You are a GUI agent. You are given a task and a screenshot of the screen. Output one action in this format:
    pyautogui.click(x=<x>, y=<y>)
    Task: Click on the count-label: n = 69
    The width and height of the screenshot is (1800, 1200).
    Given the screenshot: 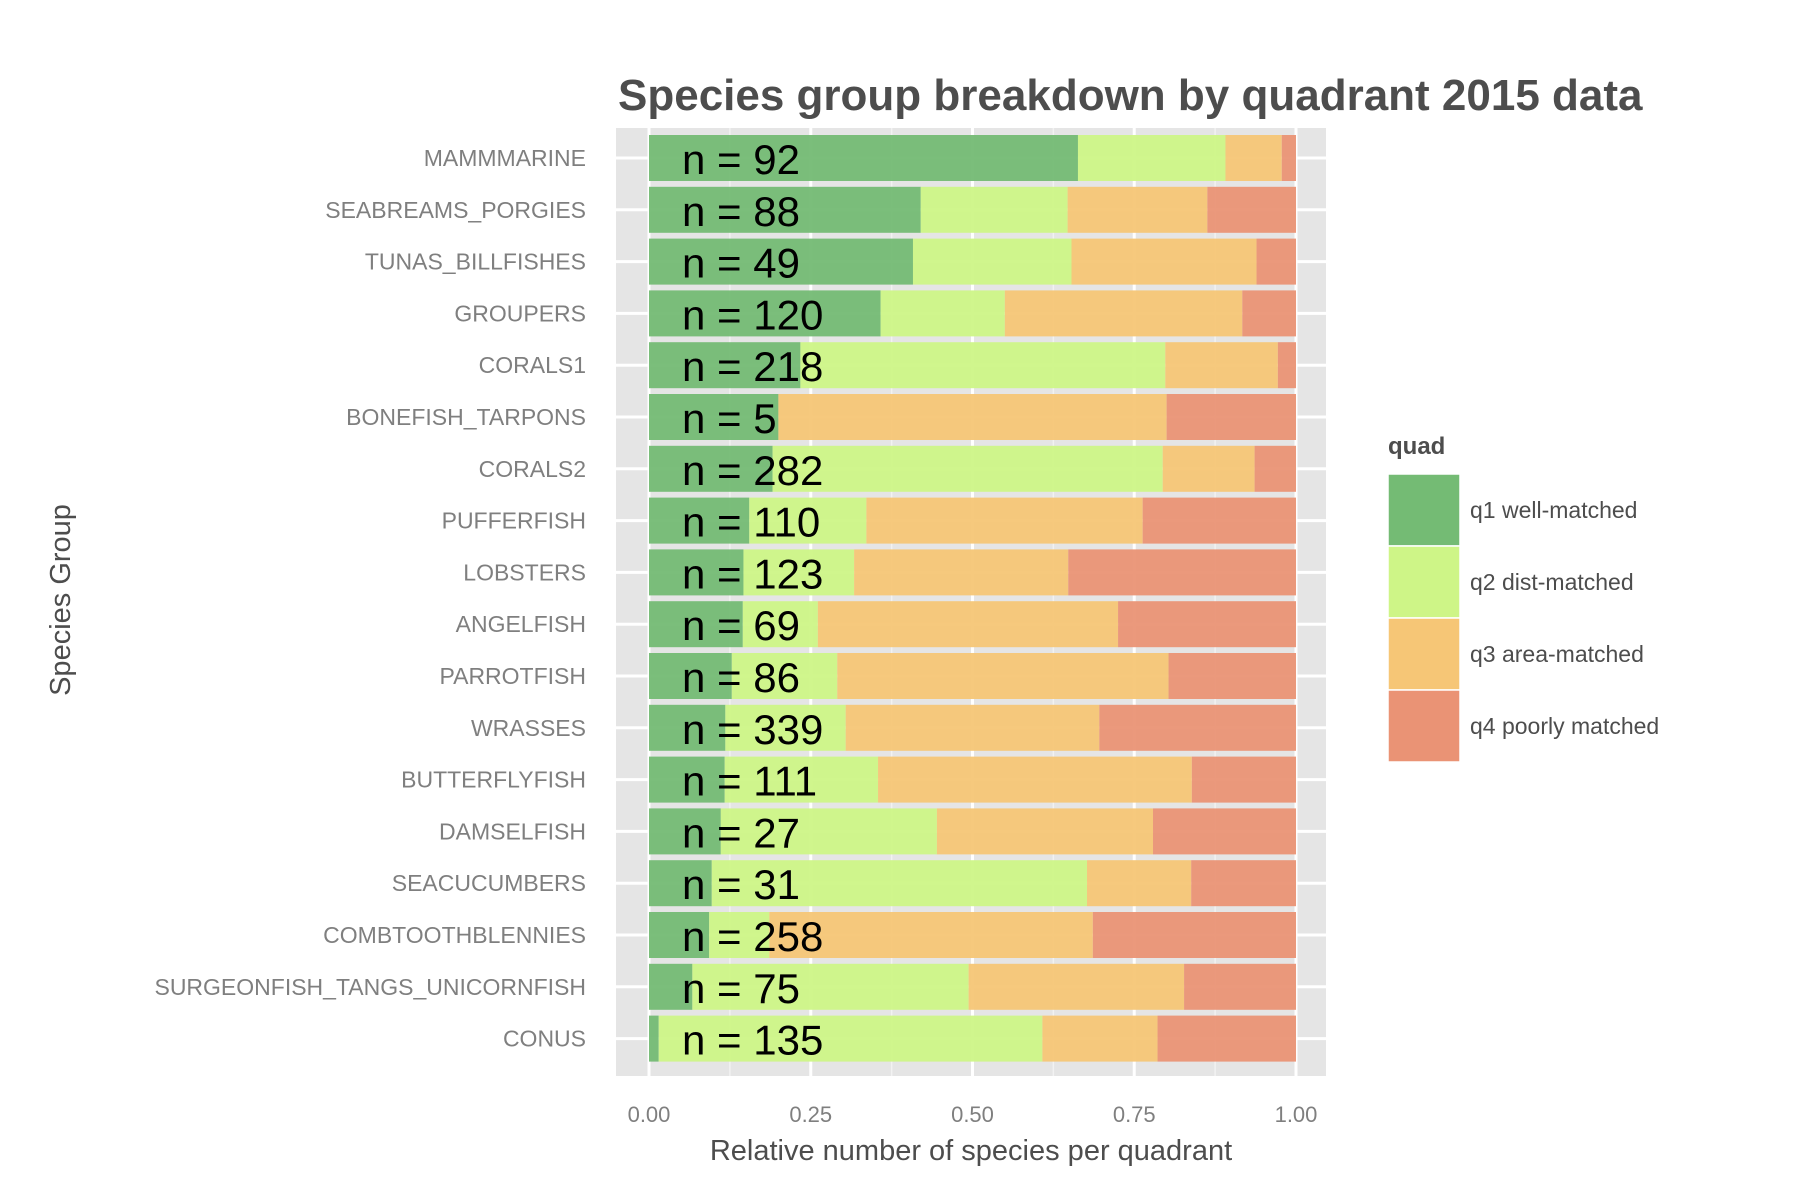 What is the action you would take?
    pyautogui.click(x=741, y=625)
    